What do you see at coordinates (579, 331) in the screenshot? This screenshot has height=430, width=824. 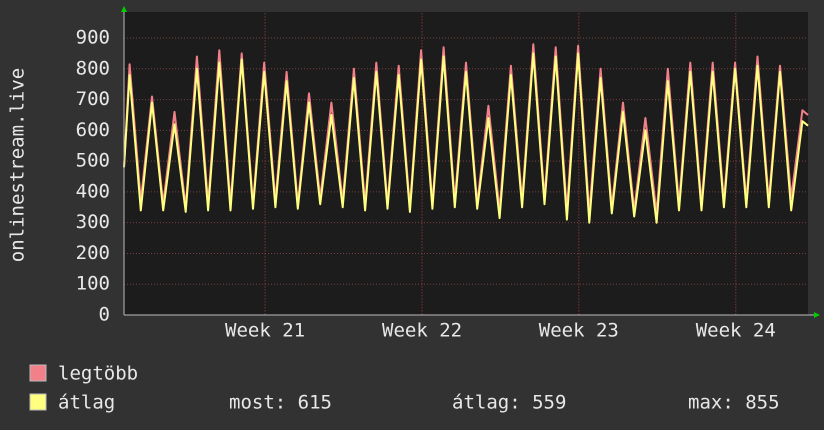 I see `x-tick-label: Week 23` at bounding box center [579, 331].